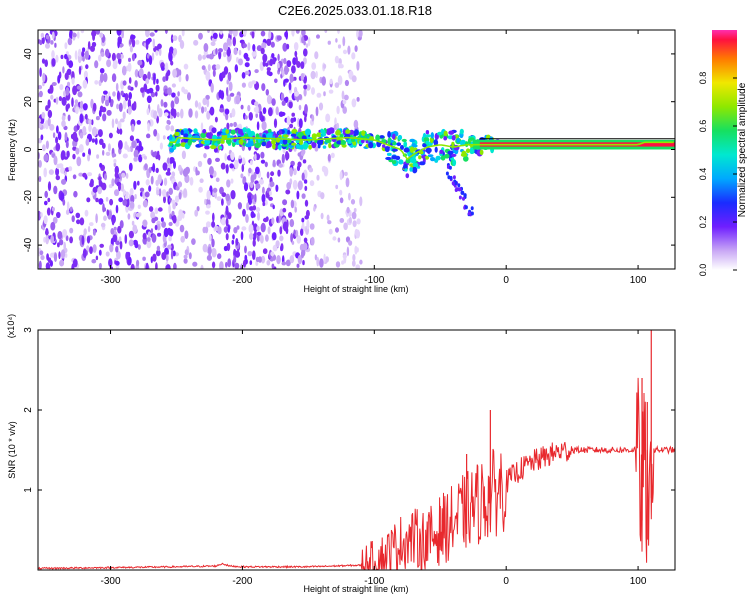 The height and width of the screenshot is (600, 750). What do you see at coordinates (421, 172) in the screenshot?
I see `signal-track` at bounding box center [421, 172].